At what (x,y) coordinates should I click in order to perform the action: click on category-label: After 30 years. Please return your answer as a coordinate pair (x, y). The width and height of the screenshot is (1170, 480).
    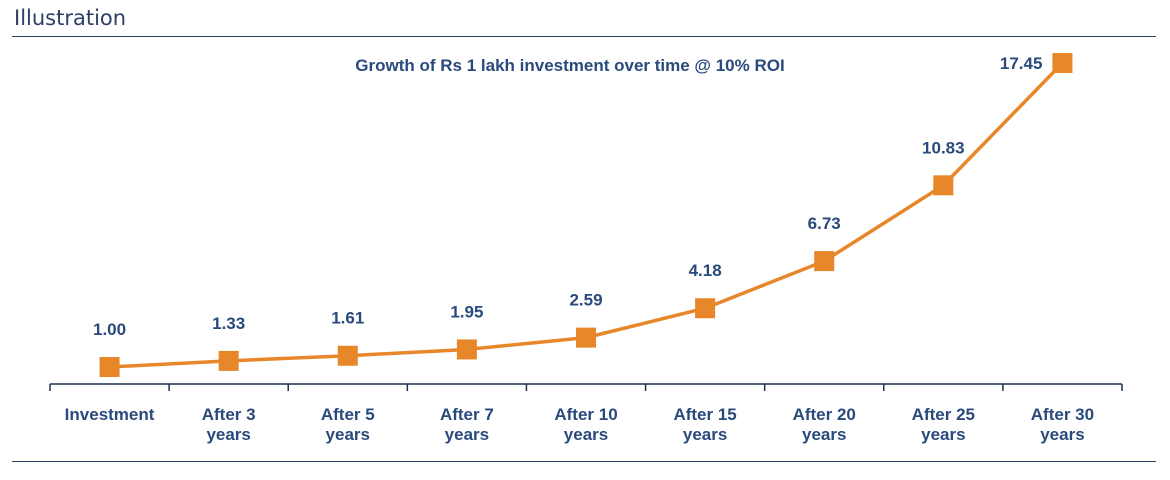
    Looking at the image, I should click on (1062, 424).